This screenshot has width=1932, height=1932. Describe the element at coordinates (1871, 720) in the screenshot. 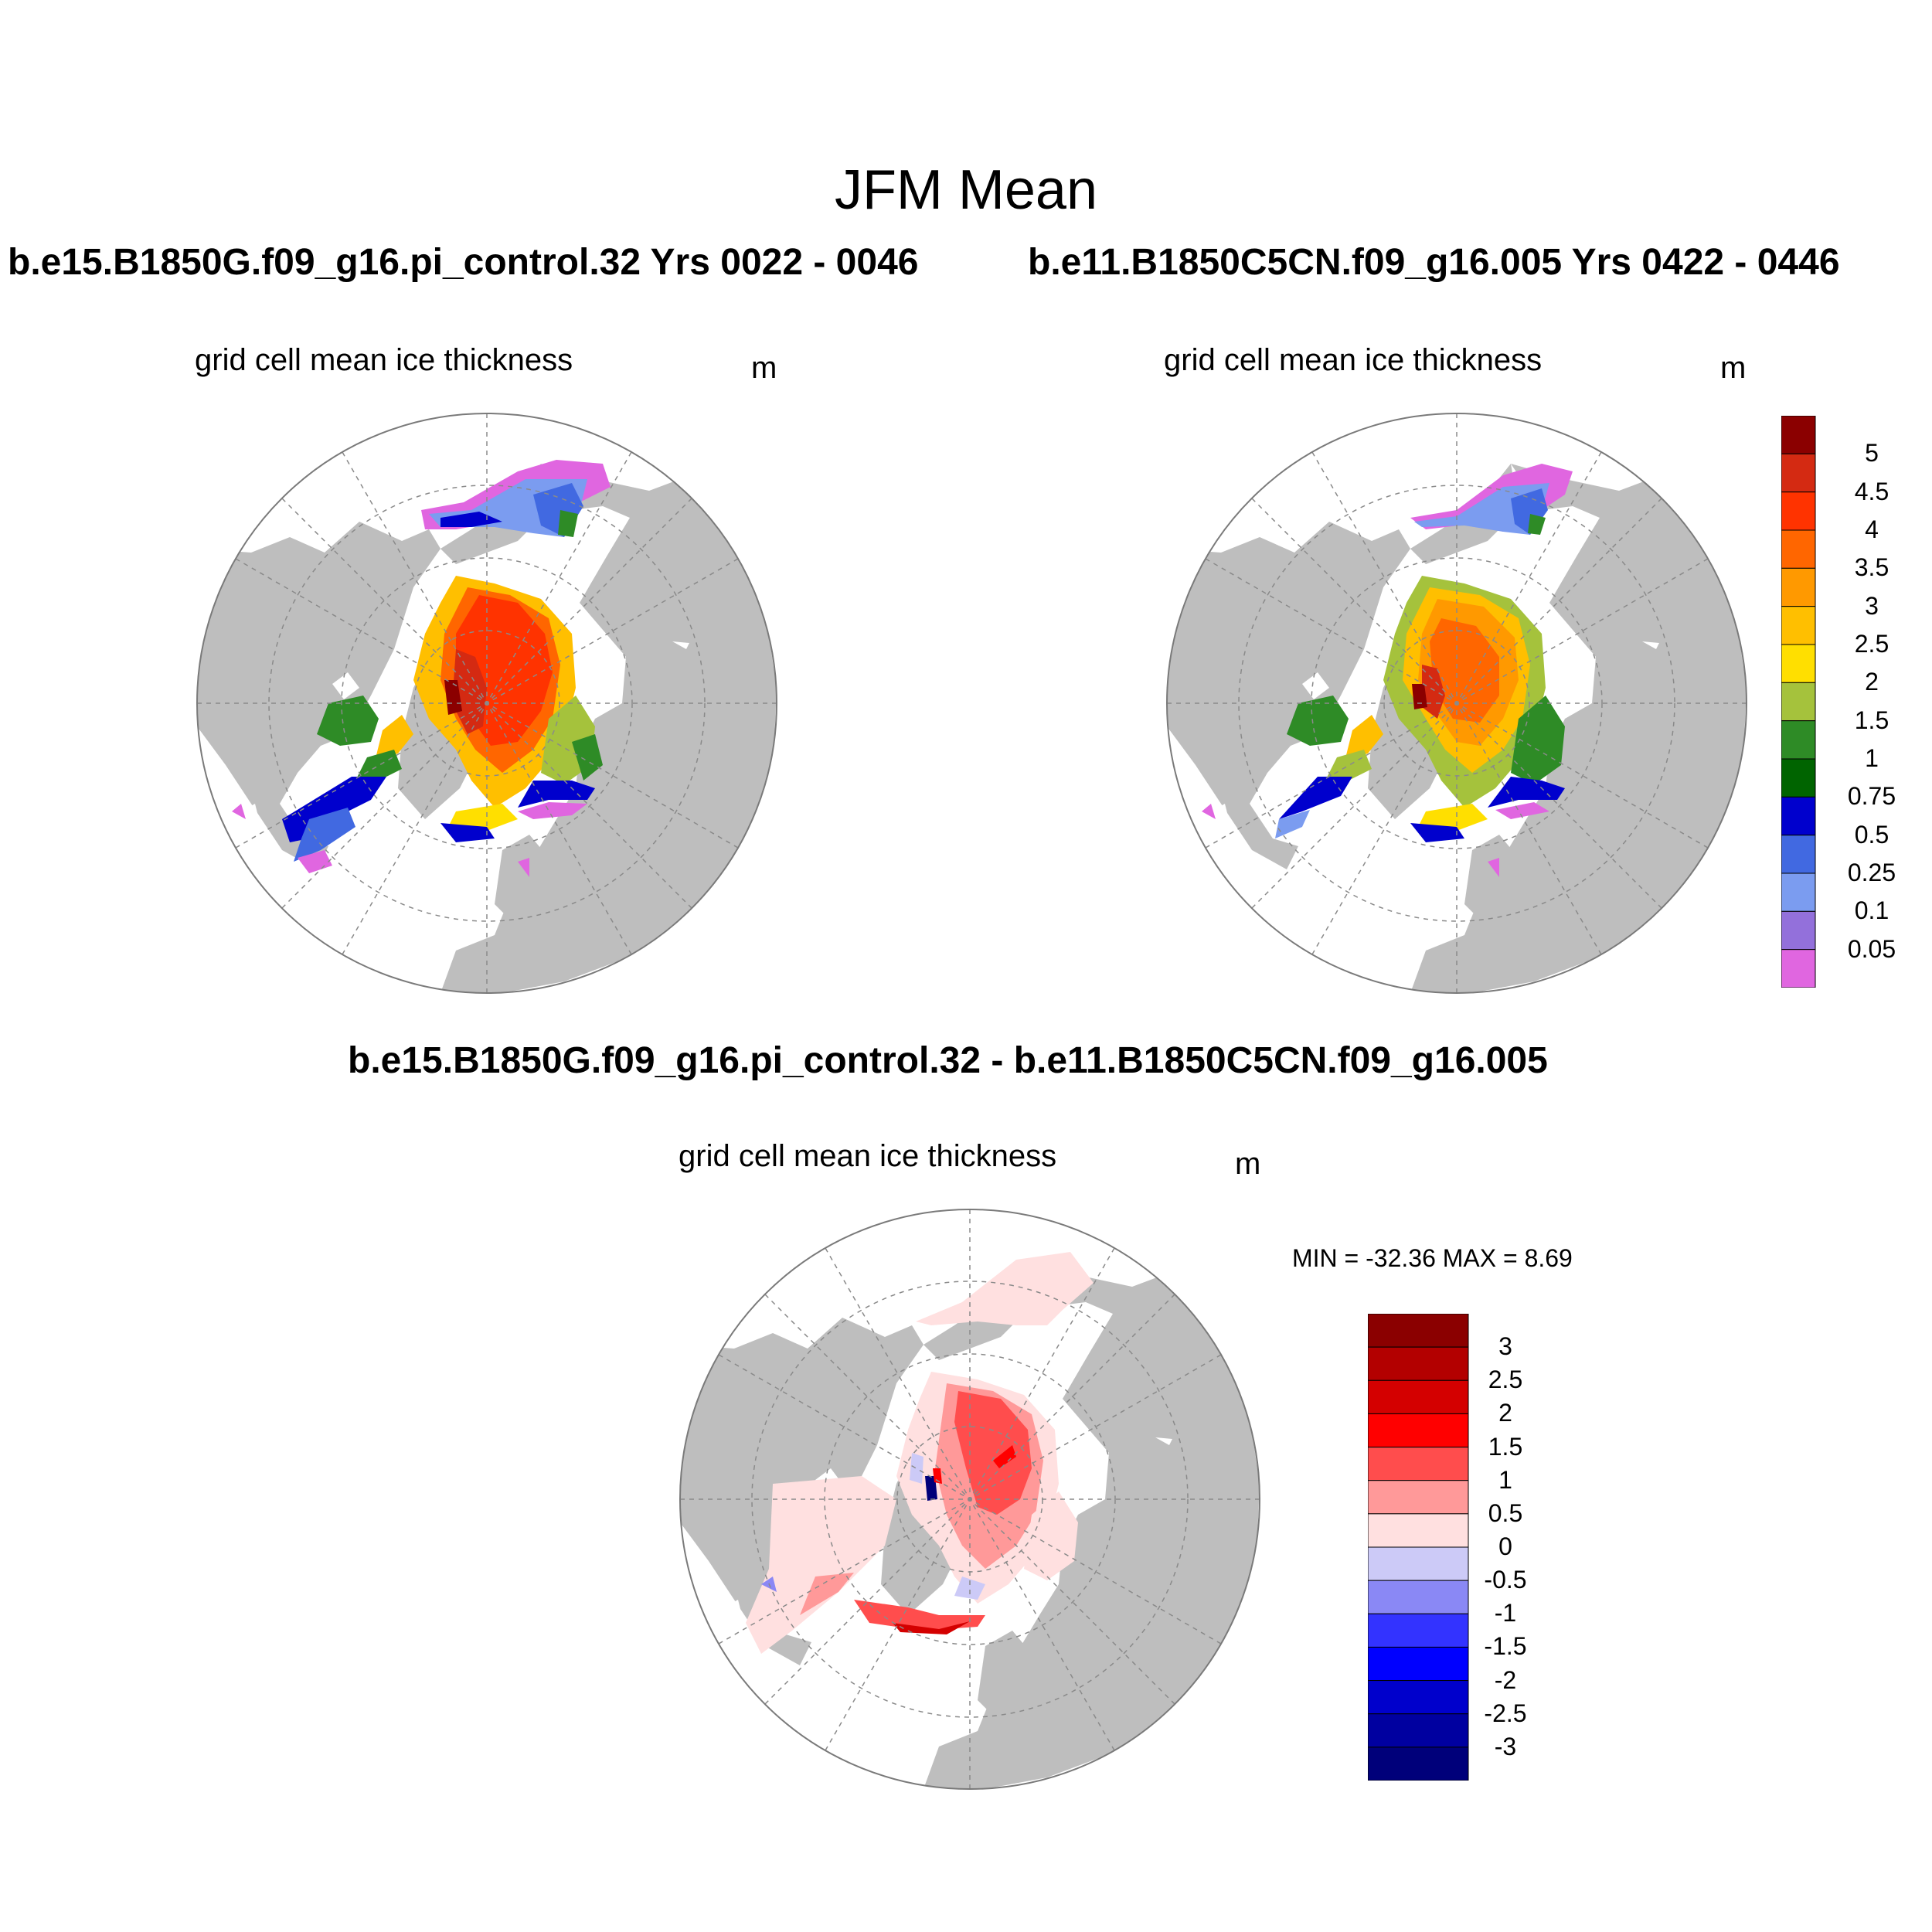

I see `thickness-colorbar-label-7: 1.5` at that location.